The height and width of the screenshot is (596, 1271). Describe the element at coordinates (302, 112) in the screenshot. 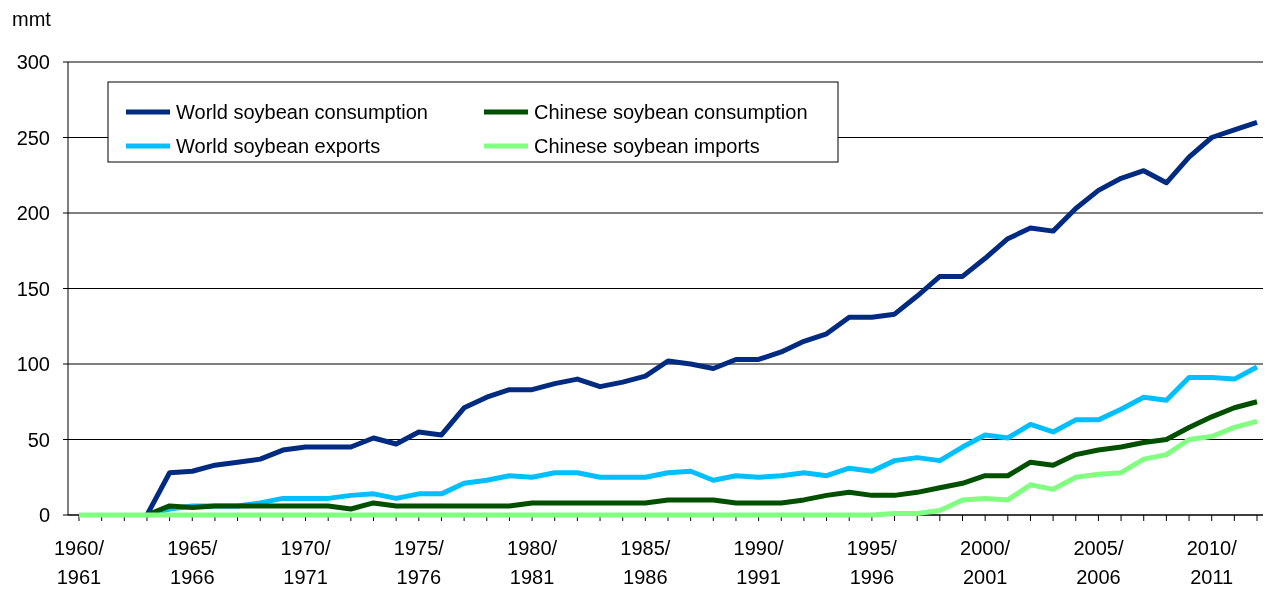

I see `legend-label: World soybean consumption` at that location.